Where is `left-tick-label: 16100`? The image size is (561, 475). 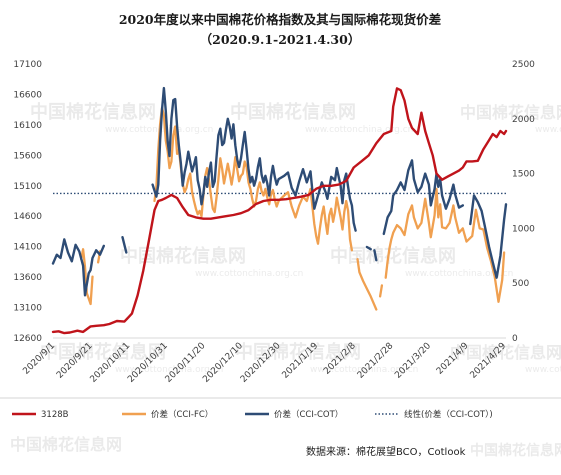
left-tick-label: 16100 is located at coordinates (27, 126).